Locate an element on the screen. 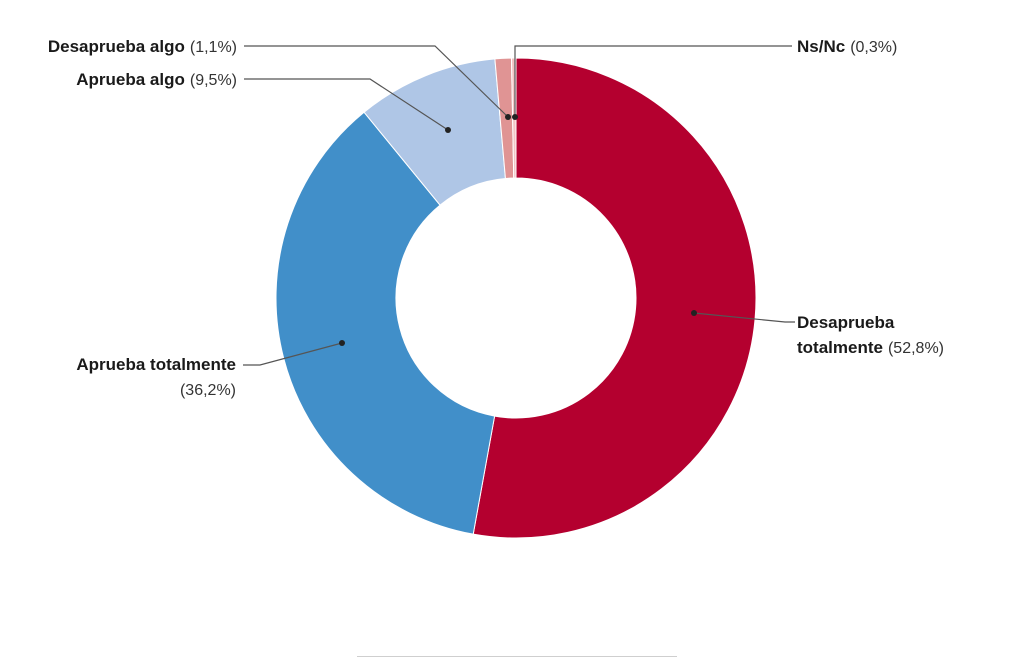 The height and width of the screenshot is (659, 1024). svg-text:Aprueba algo(9,5%): Aprueba algo (9,5%) is located at coordinates (156, 79).